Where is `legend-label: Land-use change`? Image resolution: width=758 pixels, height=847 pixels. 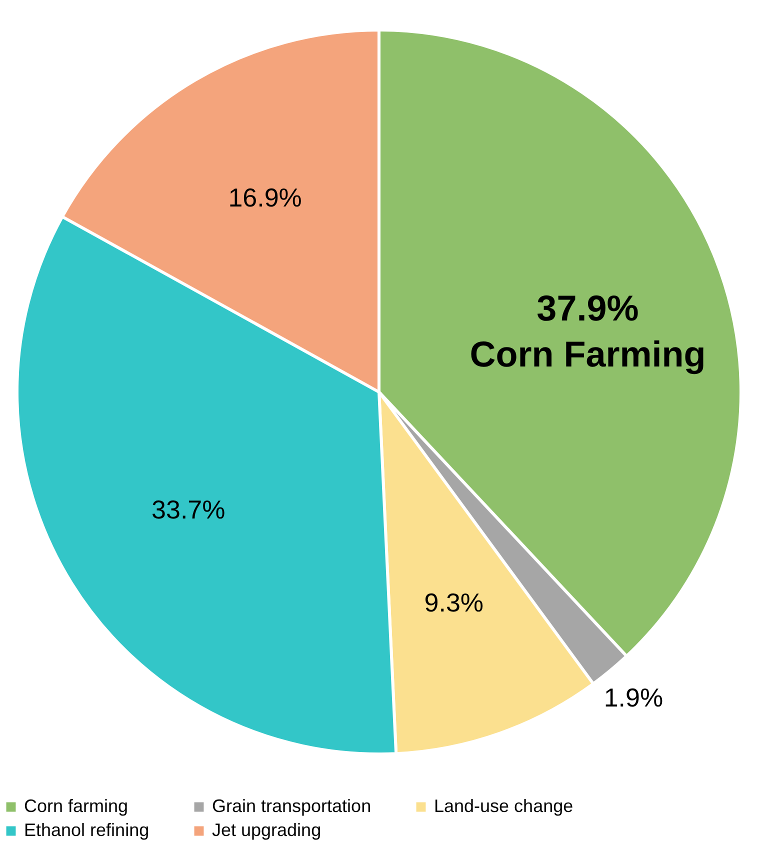
legend-label: Land-use change is located at coordinates (504, 806).